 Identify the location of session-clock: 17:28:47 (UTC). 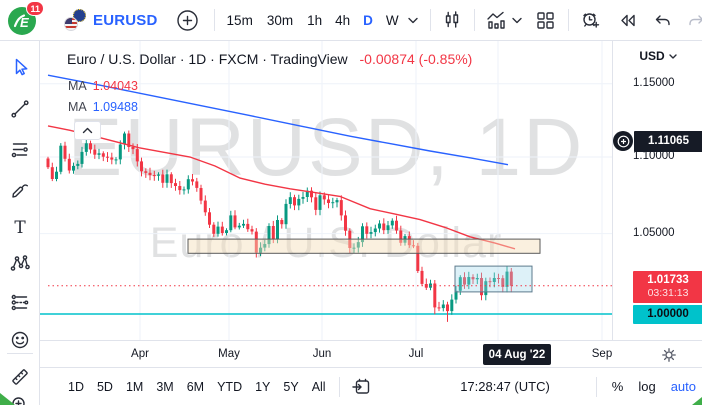
(505, 386).